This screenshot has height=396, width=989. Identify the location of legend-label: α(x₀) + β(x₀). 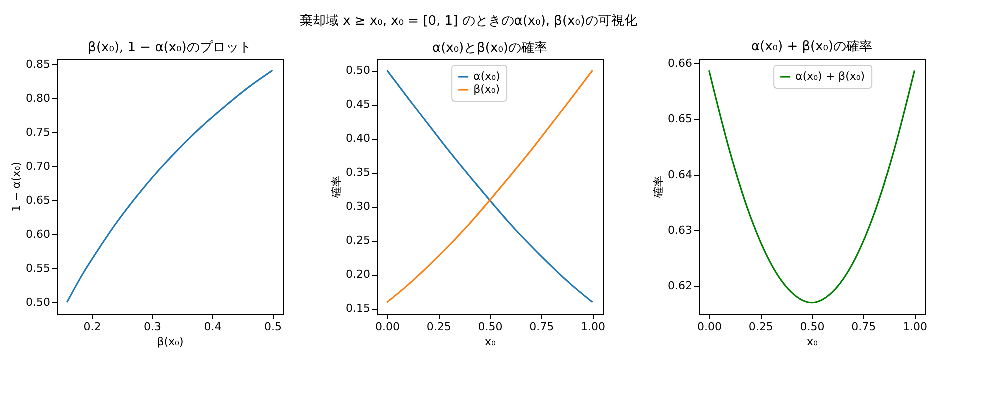
(831, 76).